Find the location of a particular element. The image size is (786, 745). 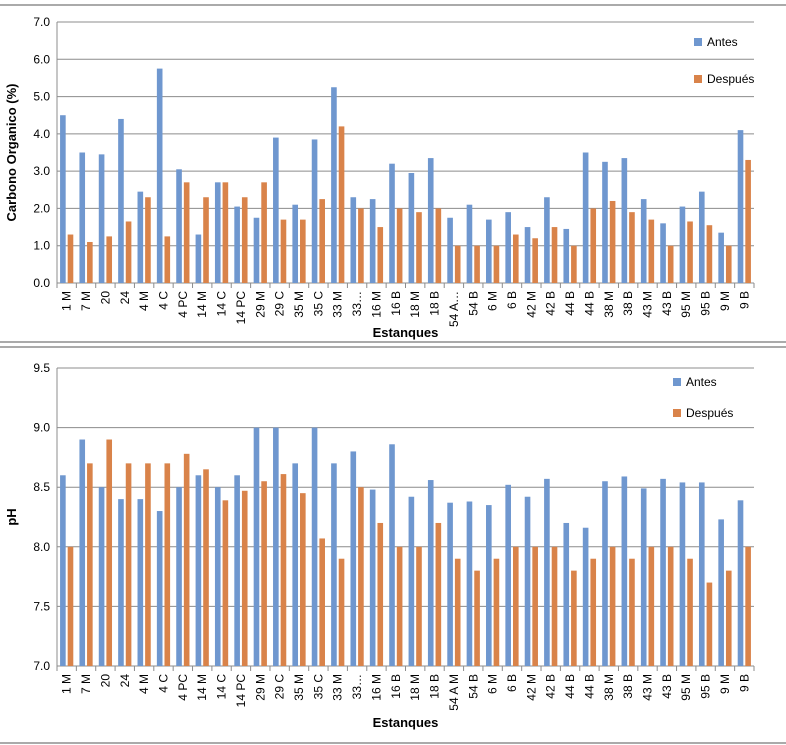

legend-label-despues: Después is located at coordinates (709, 413).